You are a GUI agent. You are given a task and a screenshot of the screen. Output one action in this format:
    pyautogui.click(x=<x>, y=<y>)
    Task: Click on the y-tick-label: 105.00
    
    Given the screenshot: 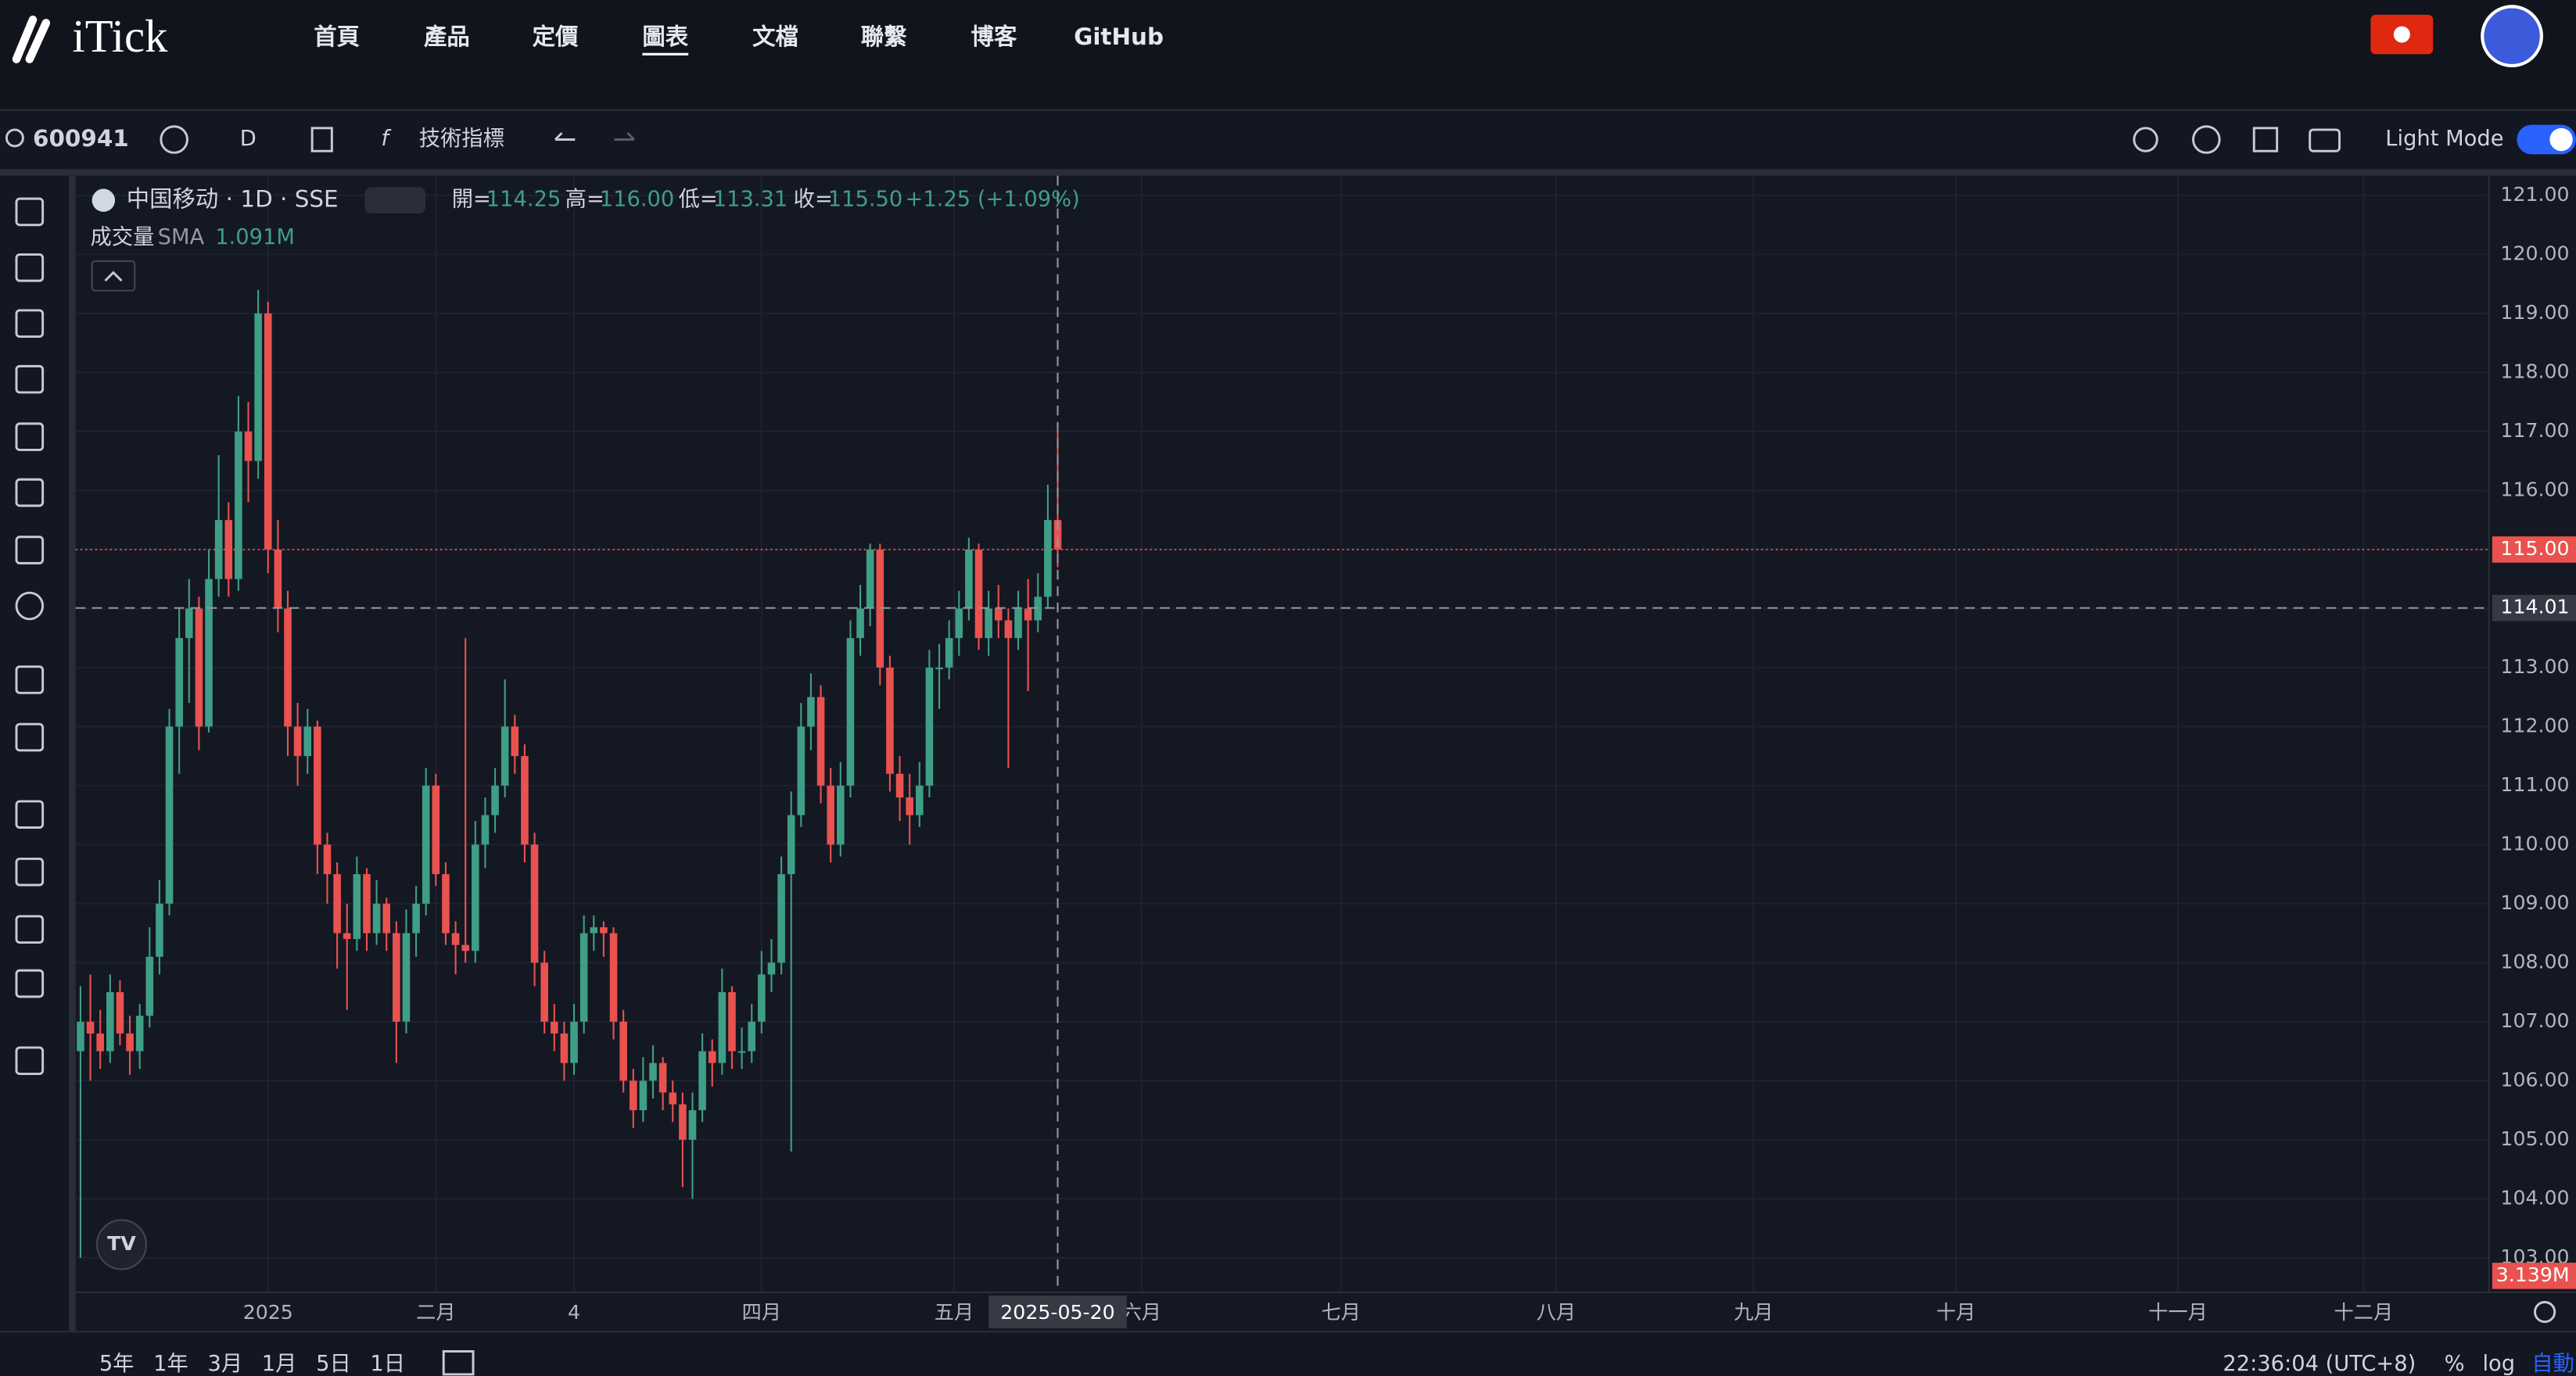 What is the action you would take?
    pyautogui.click(x=2534, y=1138)
    